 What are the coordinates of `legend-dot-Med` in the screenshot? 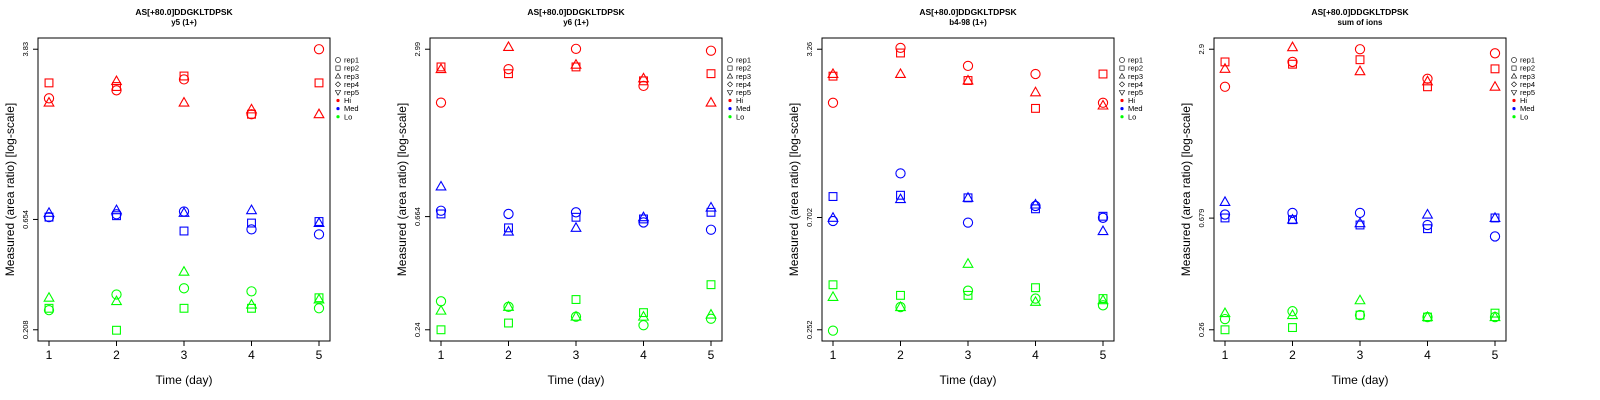 It's located at (1122, 109).